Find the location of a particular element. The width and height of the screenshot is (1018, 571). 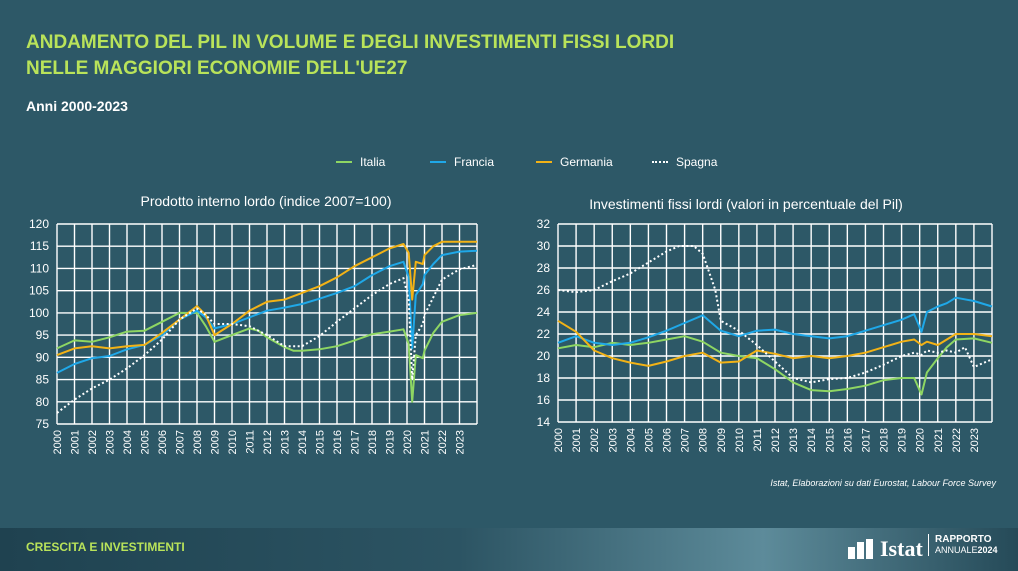

y-tick-label: 80 is located at coordinates (43, 402).